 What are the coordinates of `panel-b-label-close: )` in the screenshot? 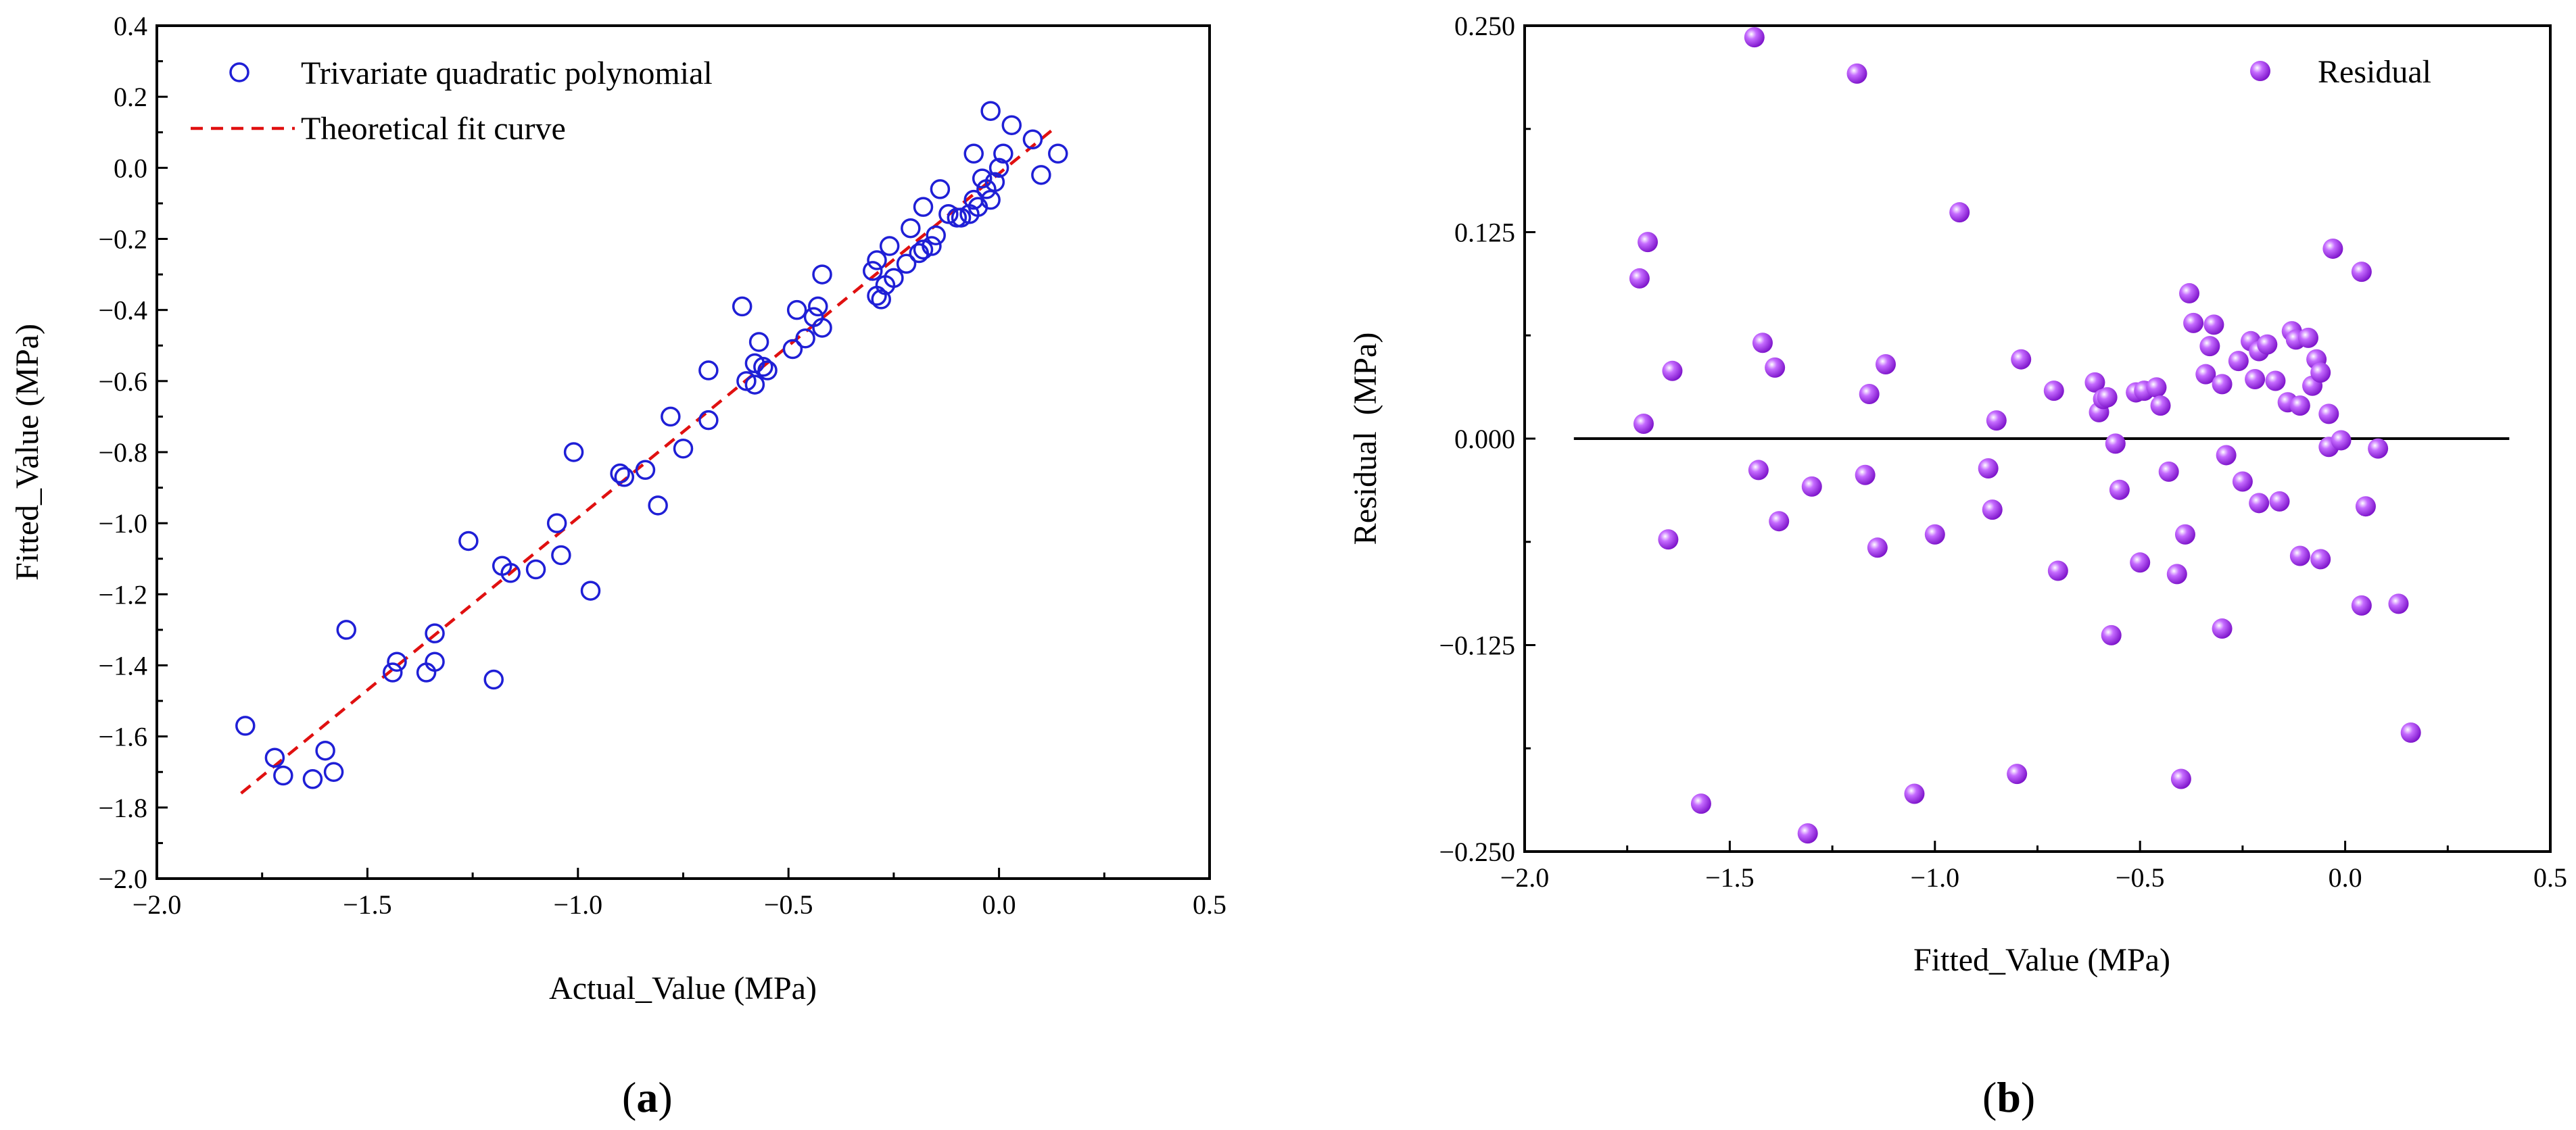 It's located at (2028, 1097).